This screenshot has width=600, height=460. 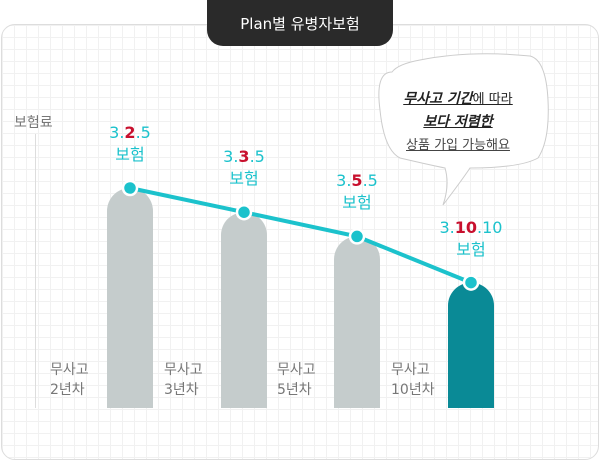 What do you see at coordinates (413, 380) in the screenshot?
I see `category-label: 무사고 10년차` at bounding box center [413, 380].